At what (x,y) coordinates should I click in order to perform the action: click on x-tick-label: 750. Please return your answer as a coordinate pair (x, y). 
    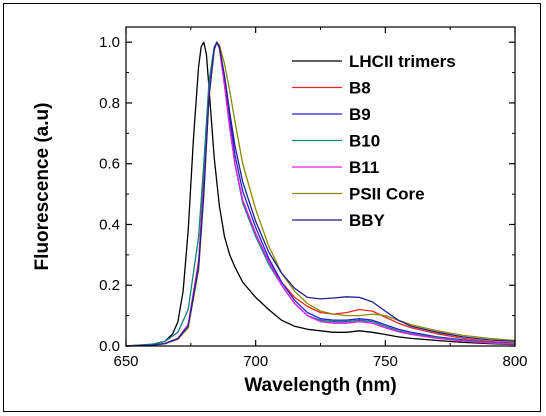
    Looking at the image, I should click on (385, 361).